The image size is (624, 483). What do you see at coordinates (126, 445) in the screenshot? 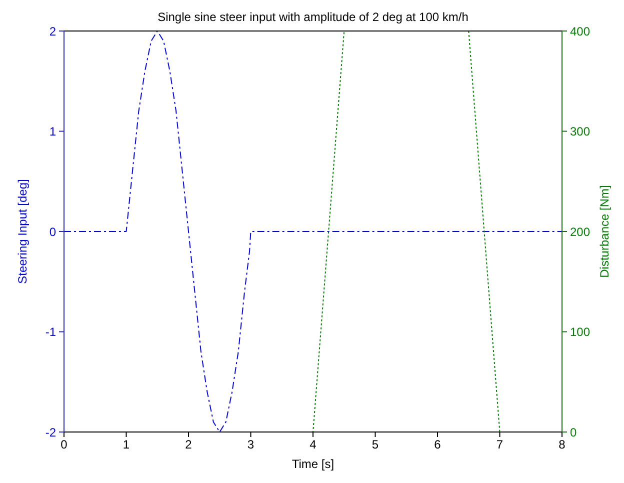
I see `x-tick-label: 1` at bounding box center [126, 445].